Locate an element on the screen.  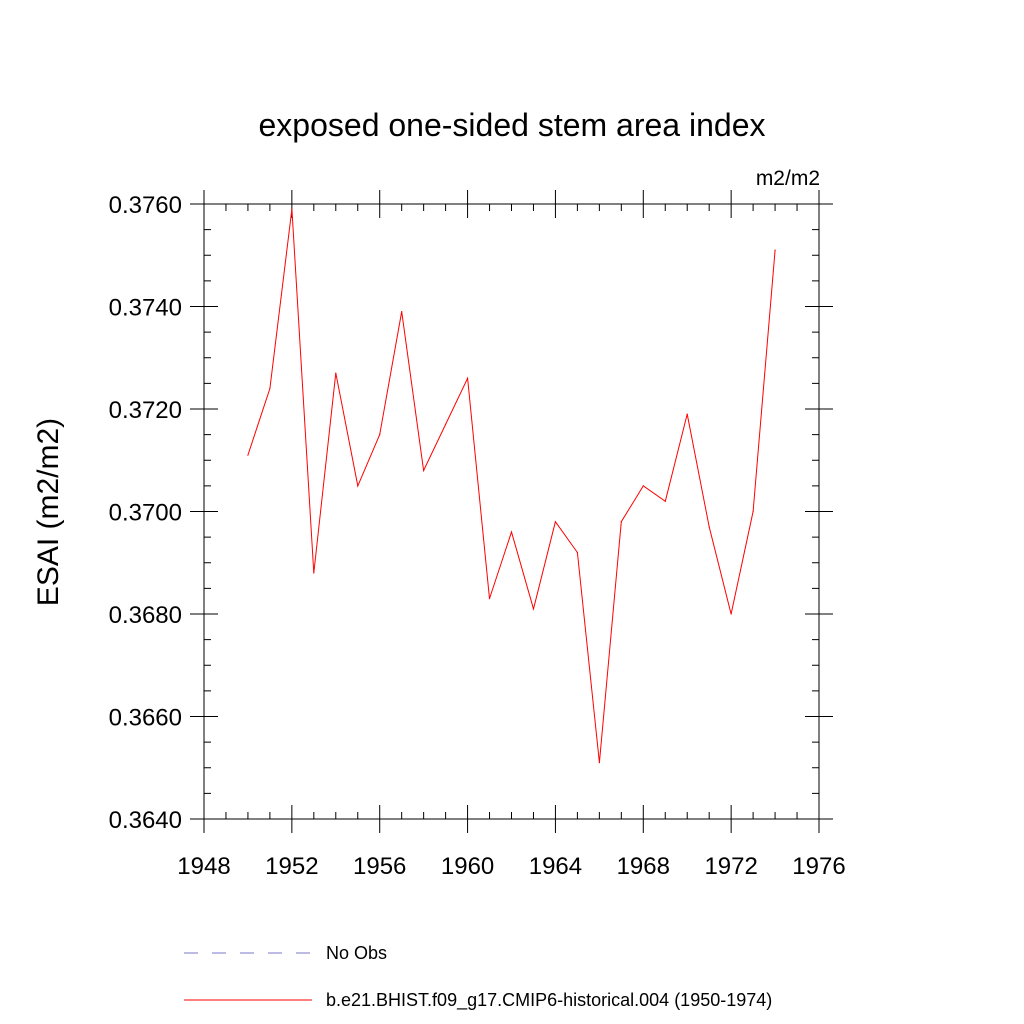
y-tick-label: 0.3700 is located at coordinates (145, 513).